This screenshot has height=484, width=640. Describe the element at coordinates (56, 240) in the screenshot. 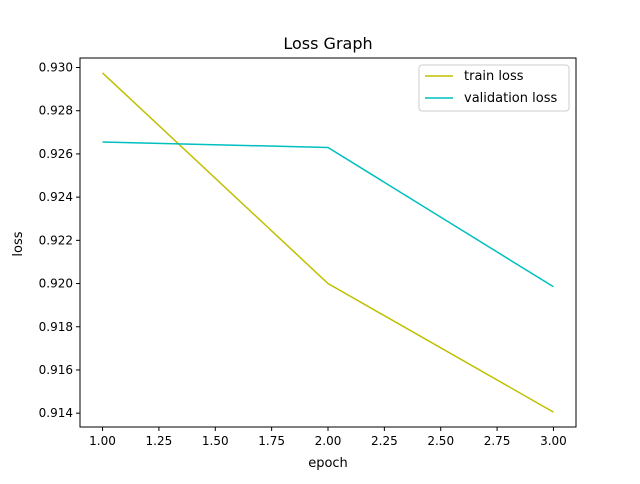

I see `y-tick-label: 0.922` at that location.